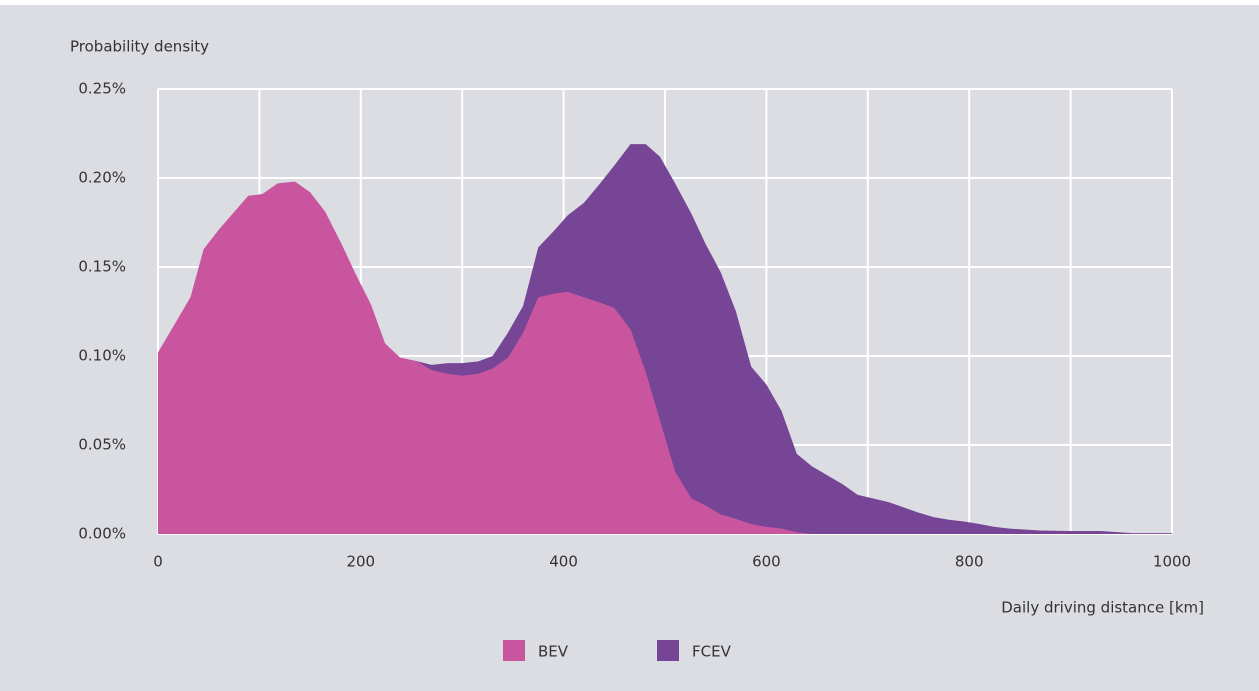  Describe the element at coordinates (102, 445) in the screenshot. I see `y-tick-label: 0.05%` at that location.